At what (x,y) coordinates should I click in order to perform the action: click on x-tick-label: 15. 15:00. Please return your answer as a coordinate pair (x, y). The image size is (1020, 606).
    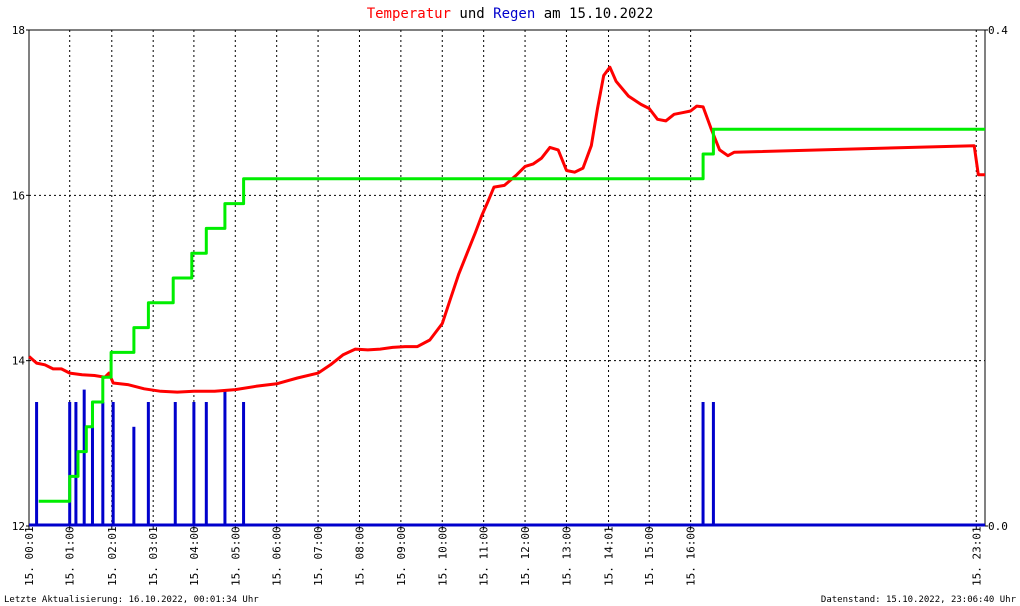
    Looking at the image, I should click on (649, 556).